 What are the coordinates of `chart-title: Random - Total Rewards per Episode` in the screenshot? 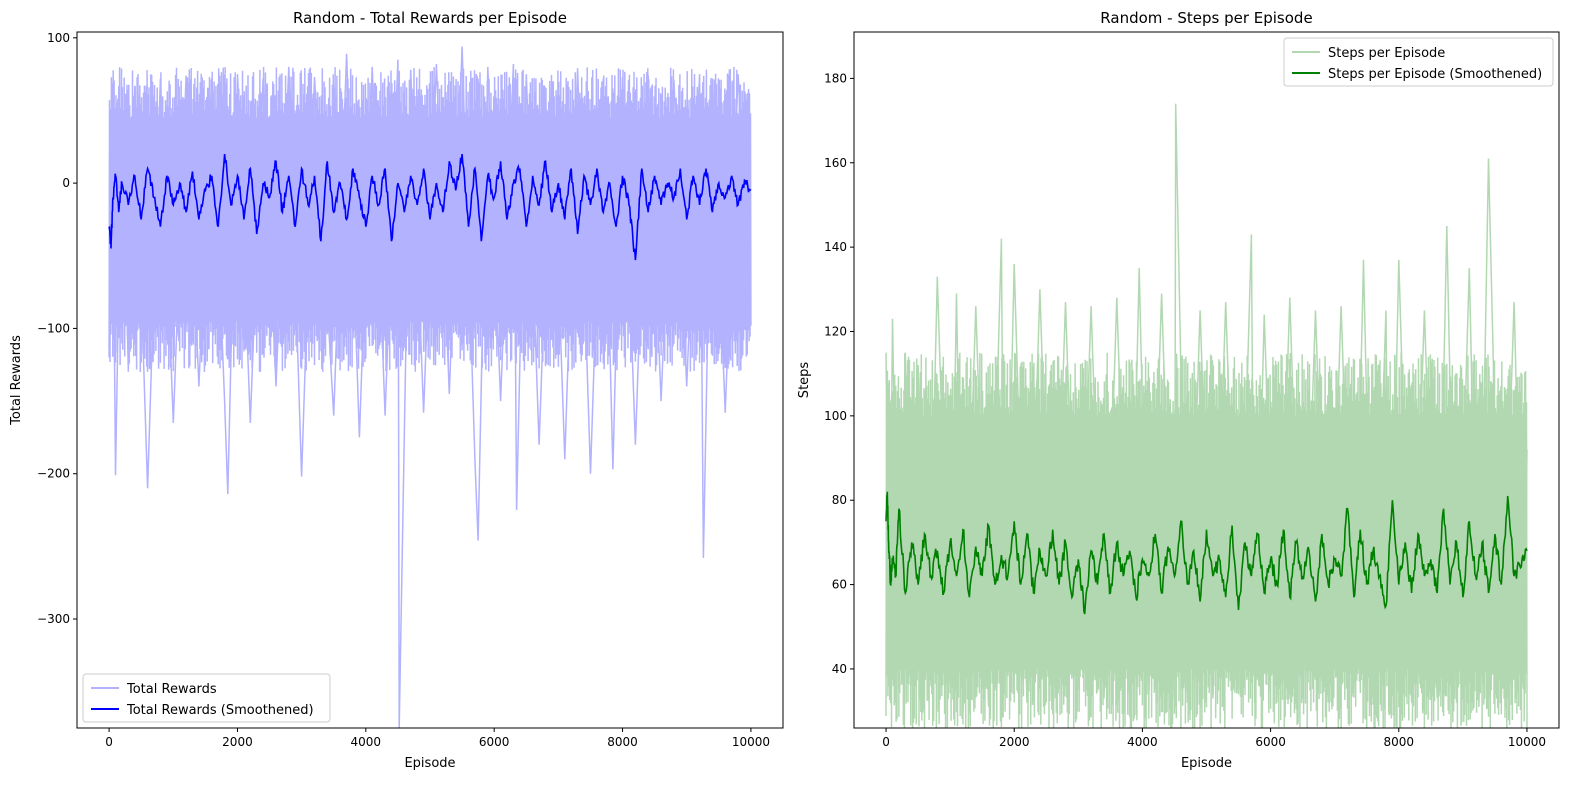 It's located at (430, 18).